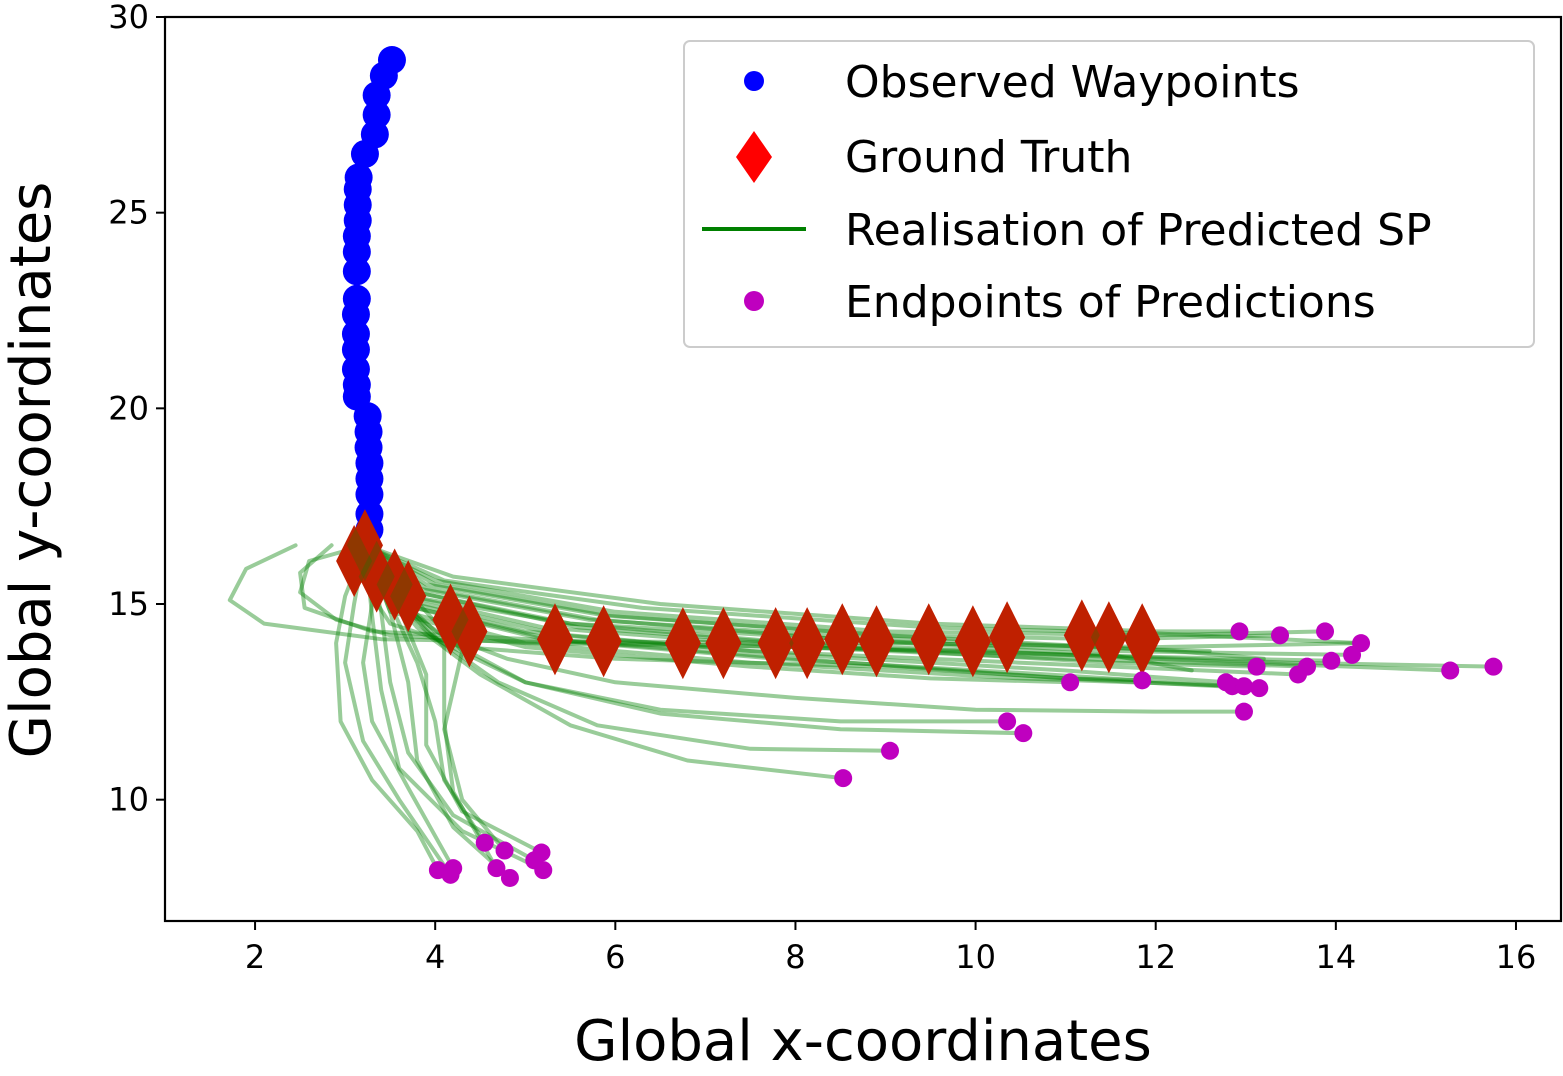 This screenshot has width=1563, height=1076. What do you see at coordinates (435, 957) in the screenshot?
I see `x-tick-label: 4` at bounding box center [435, 957].